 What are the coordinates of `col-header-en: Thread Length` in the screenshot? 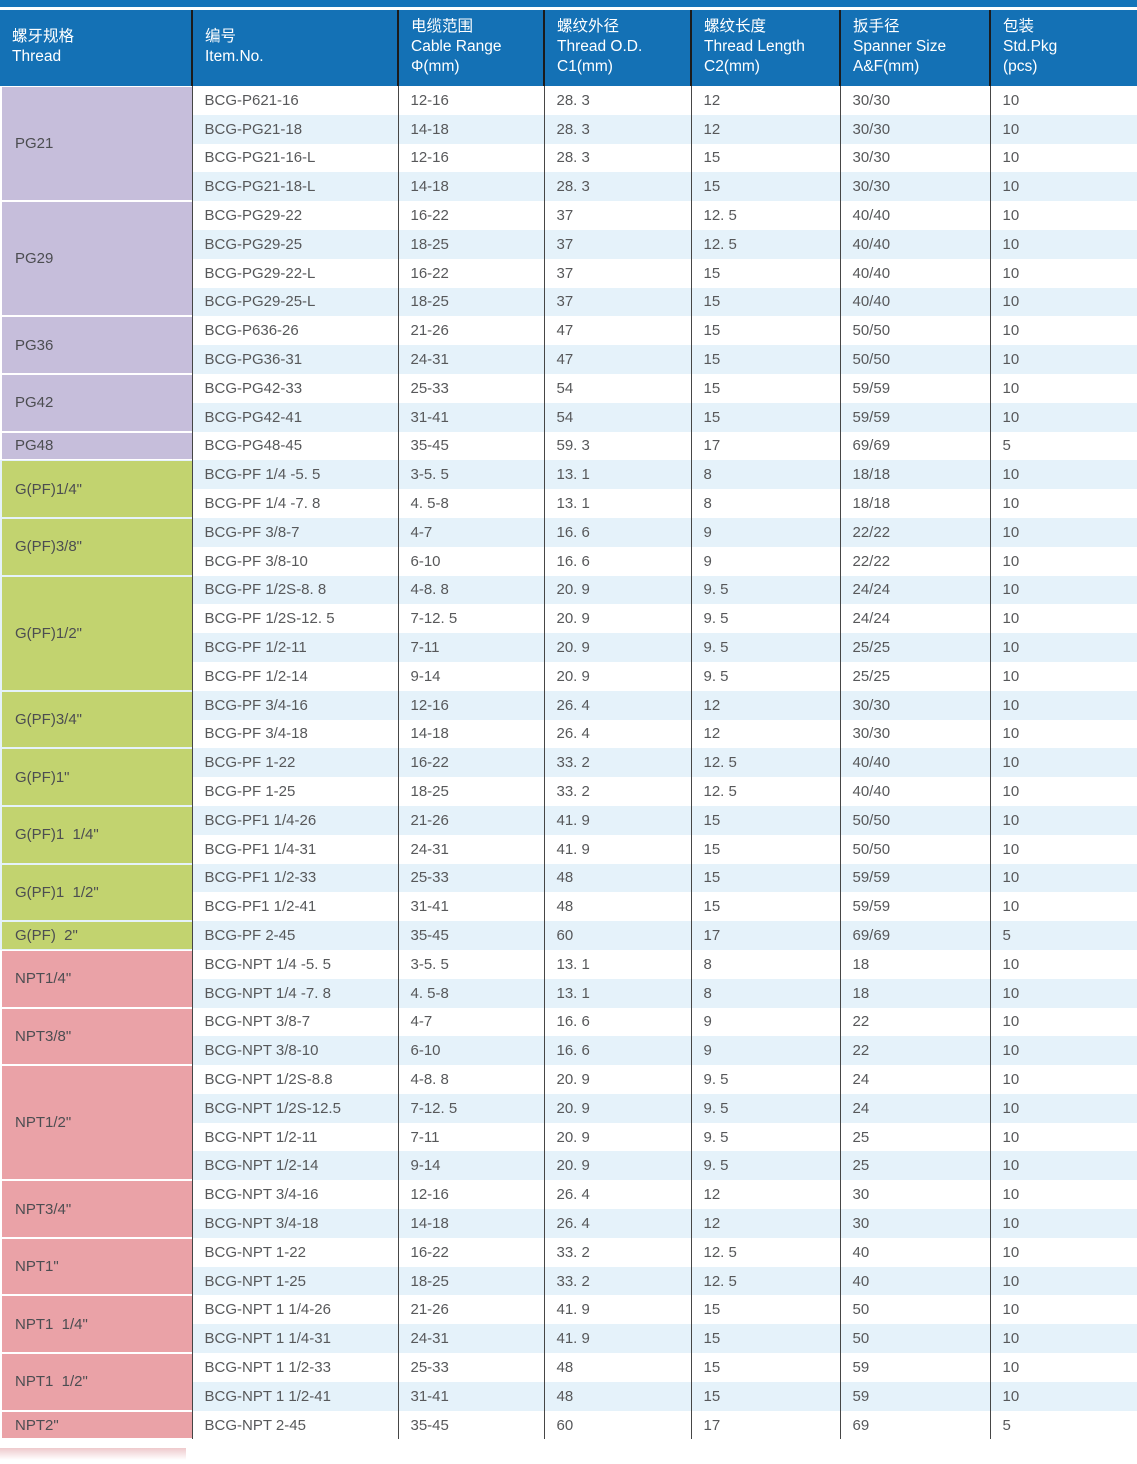 It's located at (754, 46).